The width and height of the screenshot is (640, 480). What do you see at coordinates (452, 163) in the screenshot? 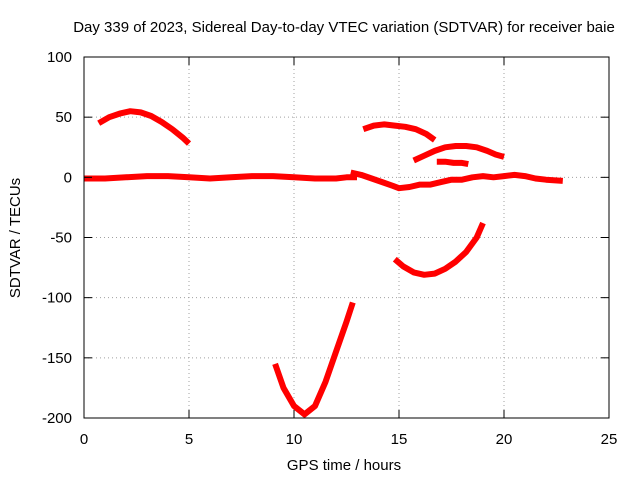
I see `series-arc6` at bounding box center [452, 163].